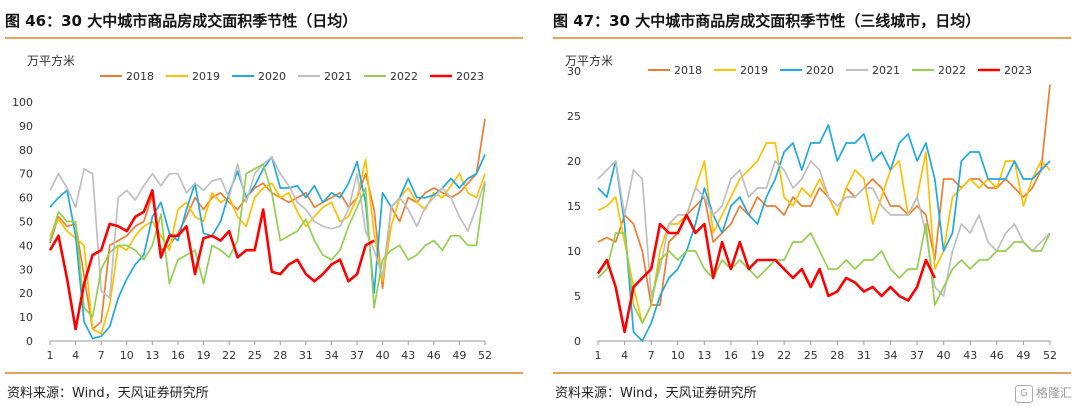  What do you see at coordinates (26, 174) in the screenshot?
I see `y-tick-label: 70` at bounding box center [26, 174].